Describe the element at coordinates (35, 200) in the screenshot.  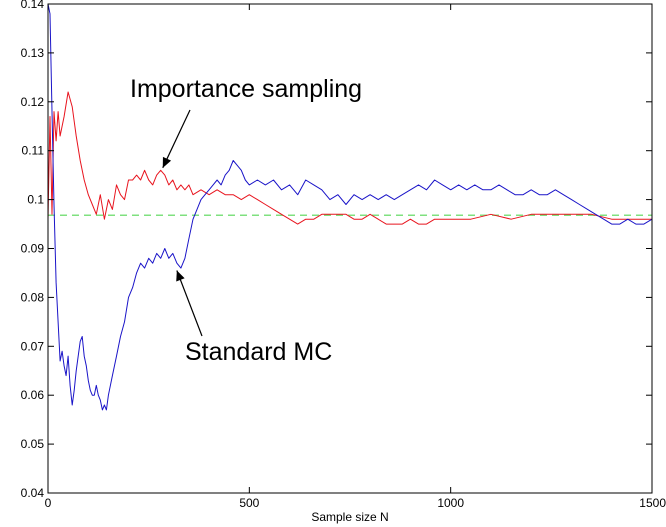
I see `y-tick-label: 0.1` at that location.